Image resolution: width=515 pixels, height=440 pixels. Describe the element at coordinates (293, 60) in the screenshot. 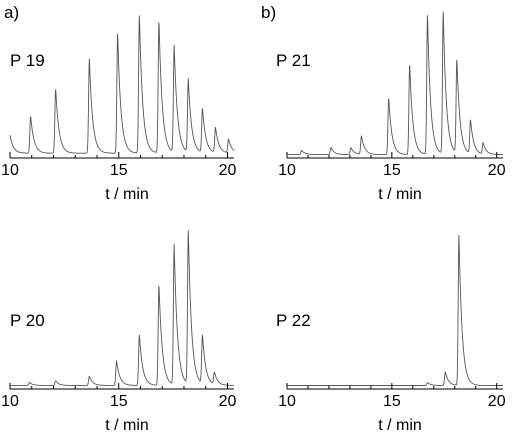

I see `sample-label: P 21` at that location.